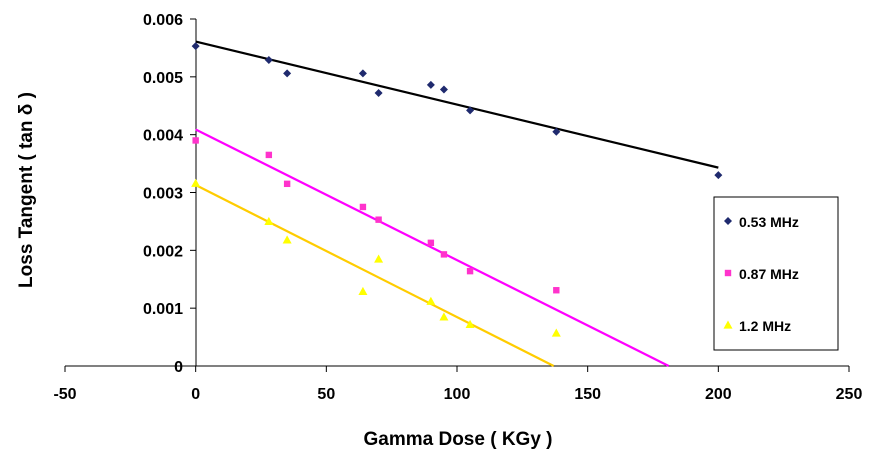 This screenshot has height=460, width=872. Describe the element at coordinates (178, 367) in the screenshot. I see `y-tick-label: 0` at that location.